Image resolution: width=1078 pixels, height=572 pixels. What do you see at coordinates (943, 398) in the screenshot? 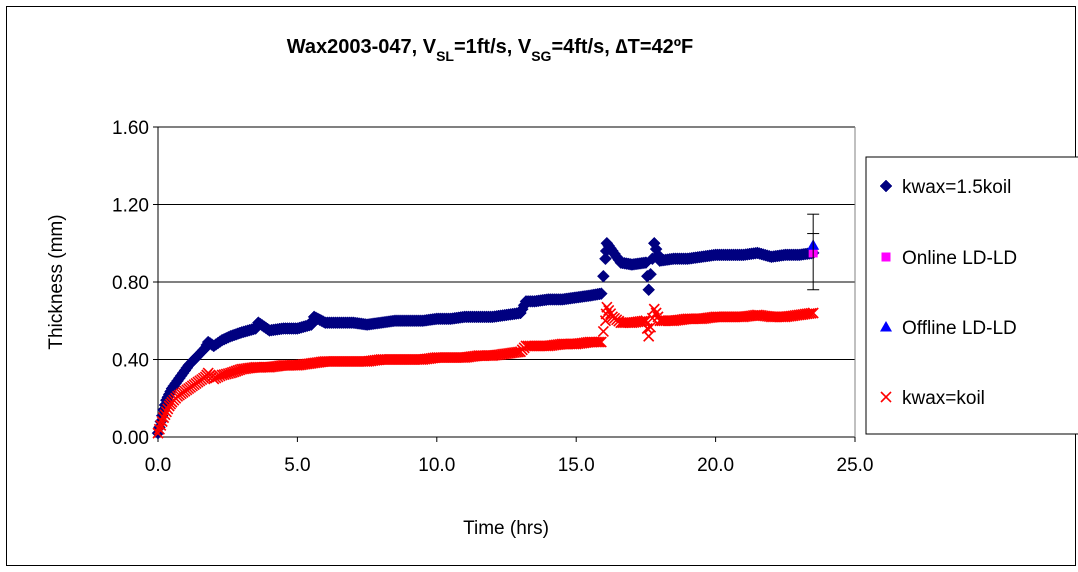
I see `legend-label: kwax=koil` at bounding box center [943, 398].